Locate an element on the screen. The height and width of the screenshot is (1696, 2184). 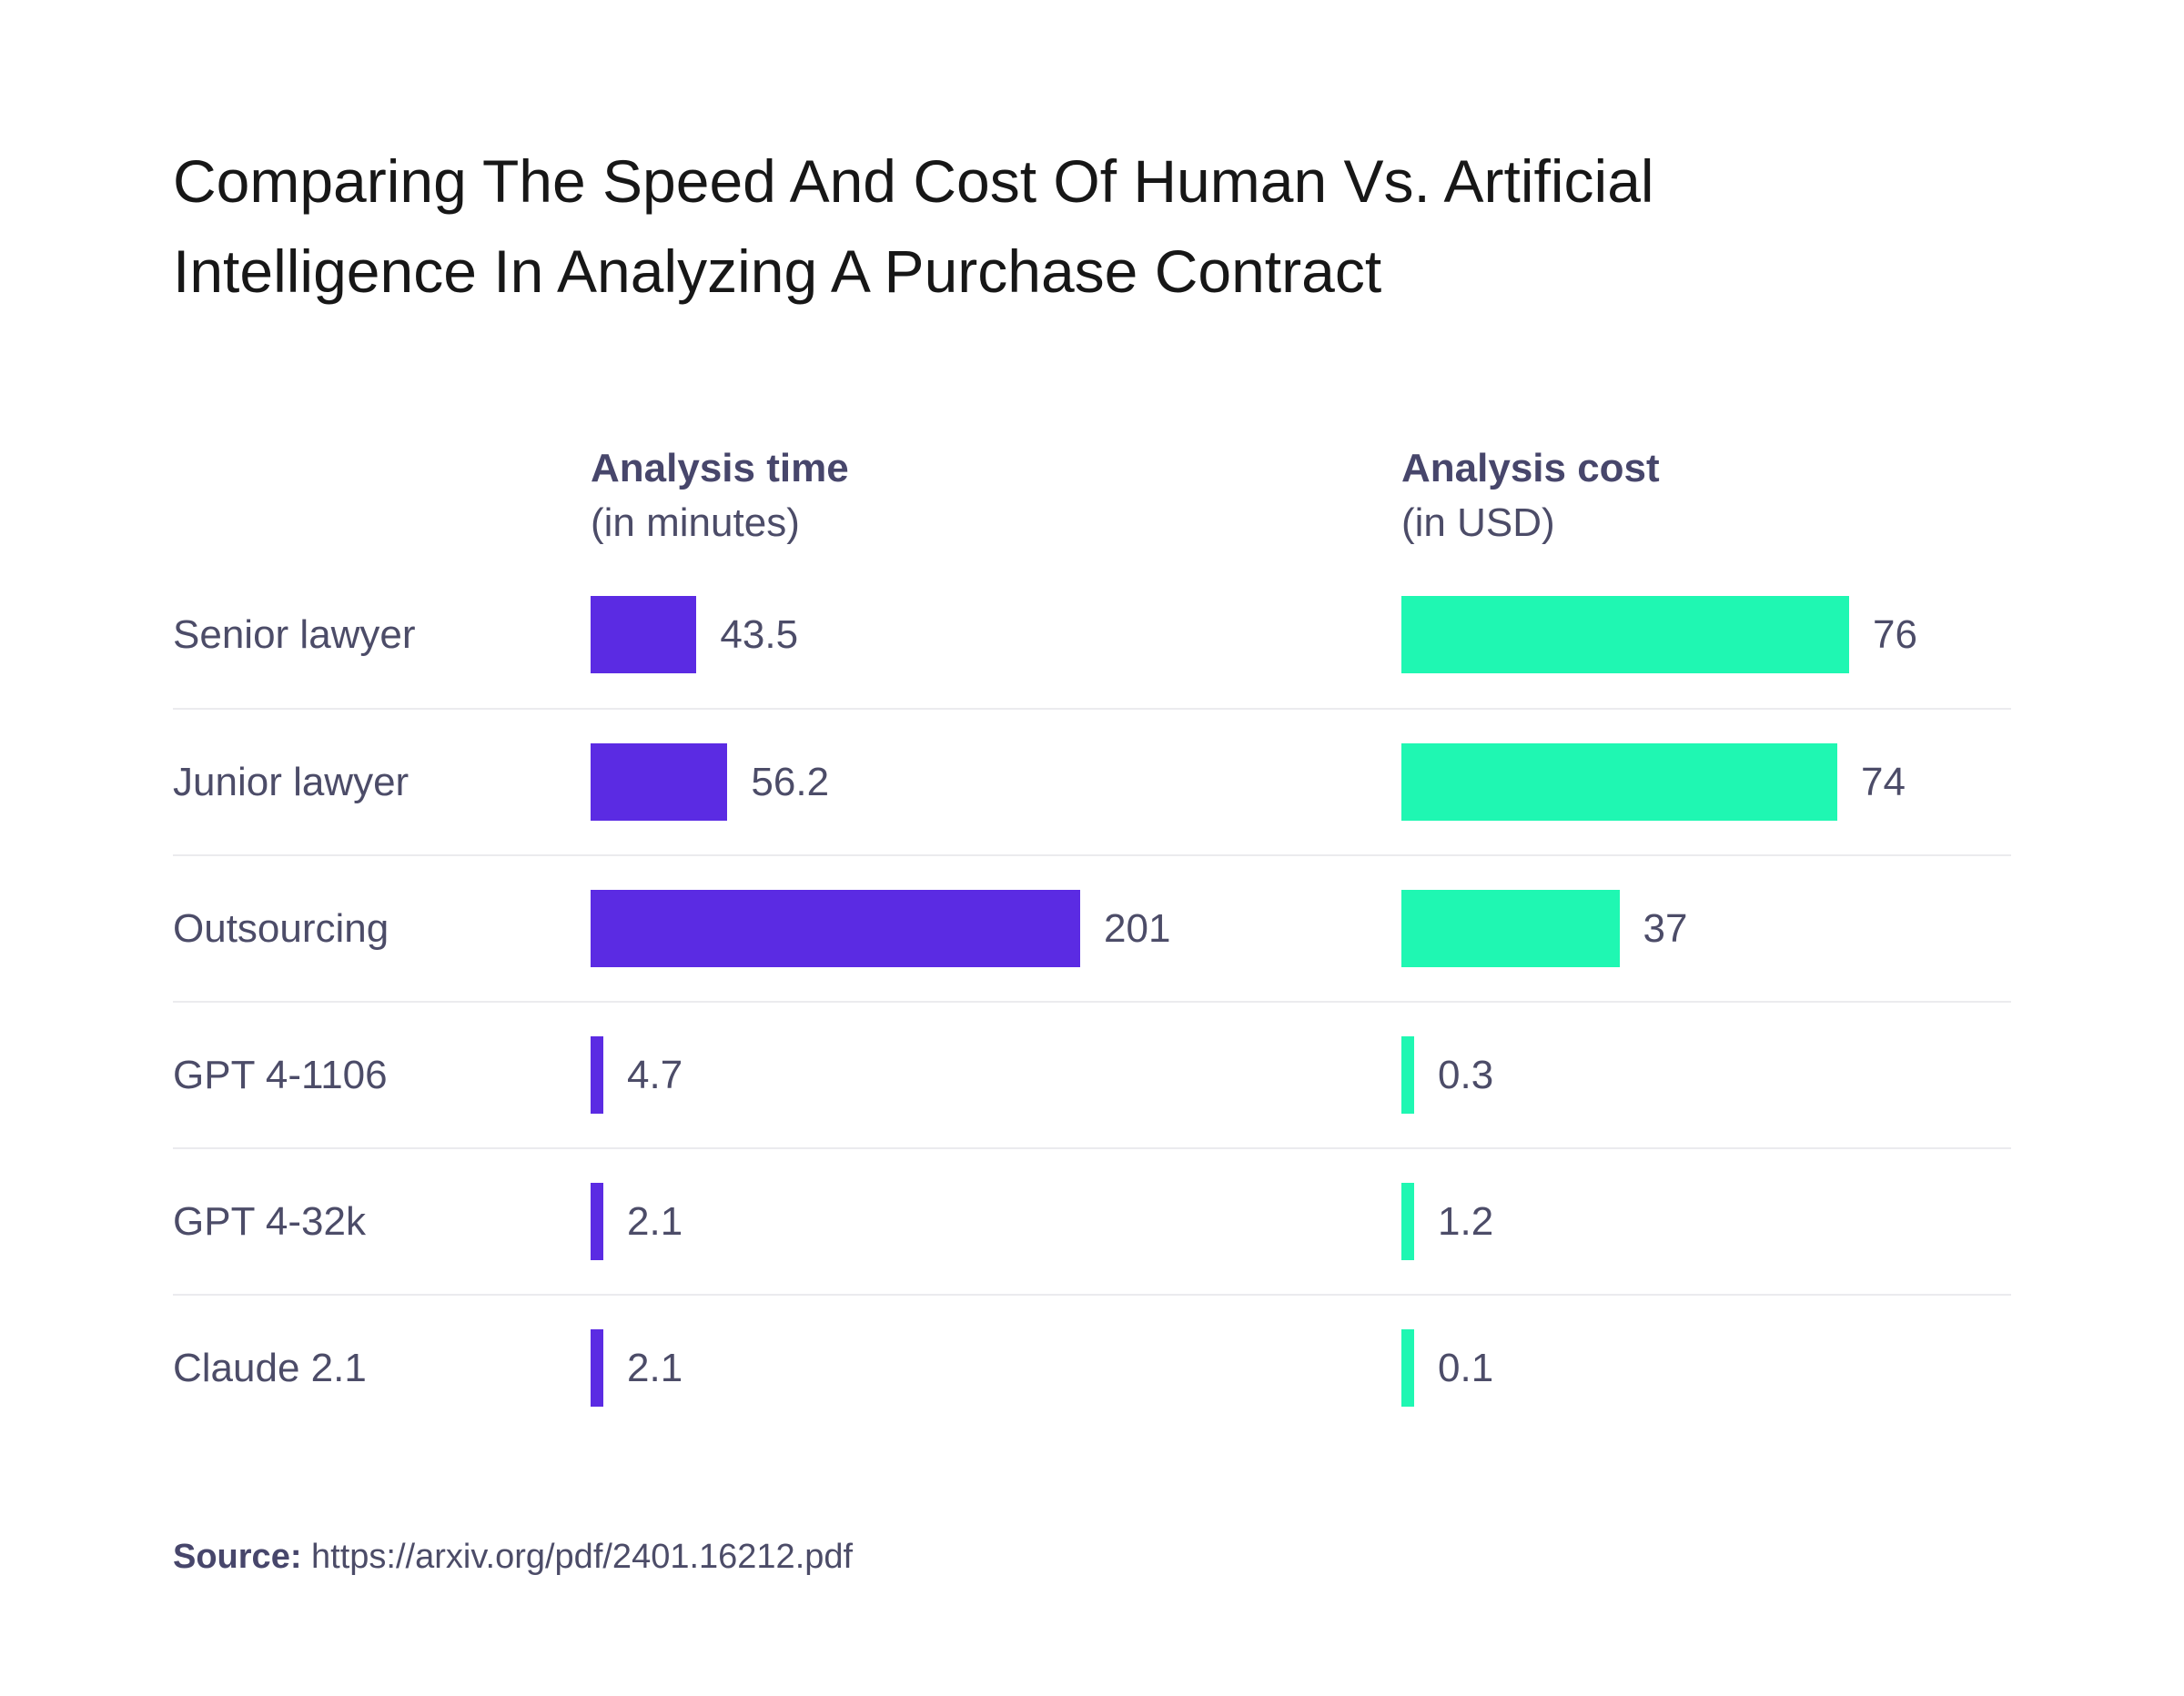
table-row: Claude 2.1 2.1 0.1 is located at coordinates (1092, 1367).